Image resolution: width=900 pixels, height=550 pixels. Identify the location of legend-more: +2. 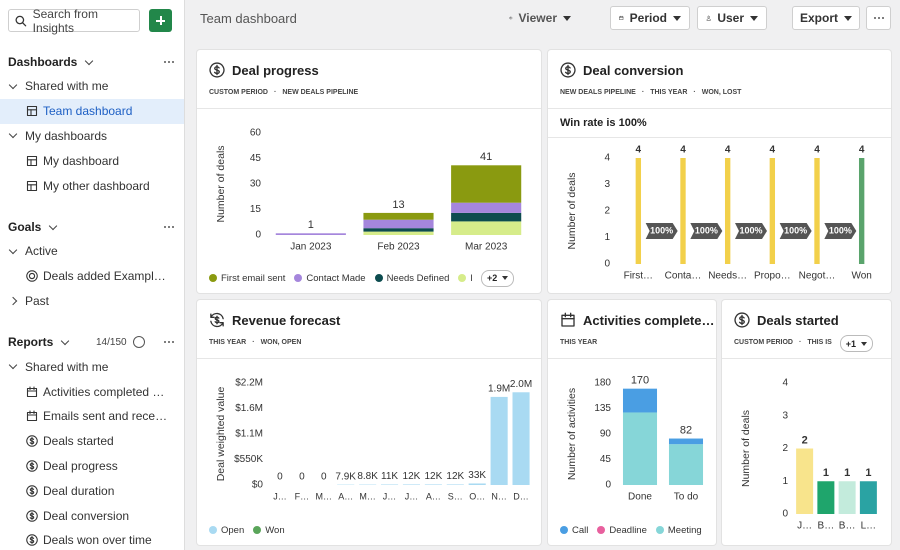
(497, 278).